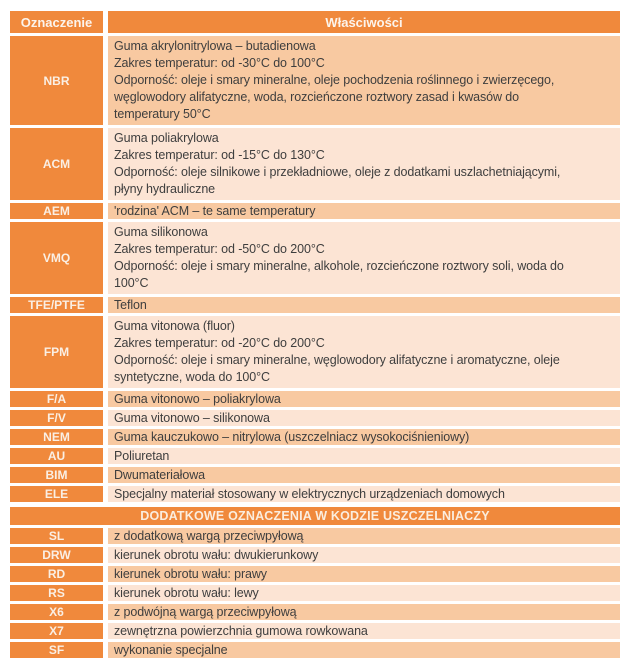  What do you see at coordinates (56, 437) in the screenshot?
I see `material-code: NEM` at bounding box center [56, 437].